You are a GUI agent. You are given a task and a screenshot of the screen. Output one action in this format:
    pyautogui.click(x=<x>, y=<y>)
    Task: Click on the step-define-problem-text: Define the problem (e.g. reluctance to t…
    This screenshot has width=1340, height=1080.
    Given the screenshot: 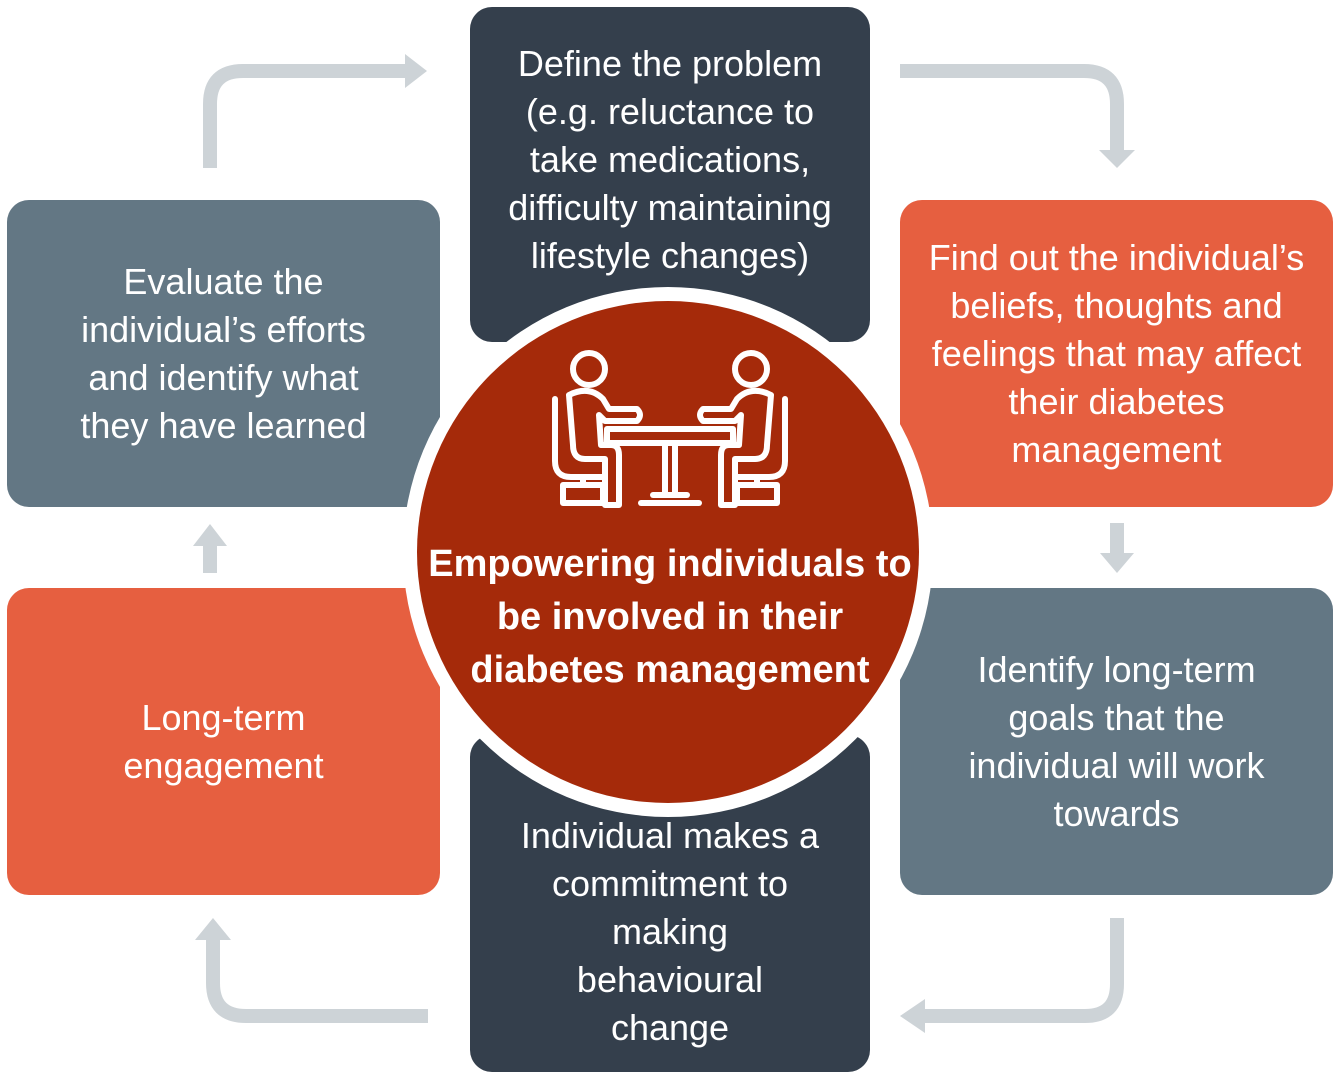 What is the action you would take?
    pyautogui.click(x=670, y=159)
    